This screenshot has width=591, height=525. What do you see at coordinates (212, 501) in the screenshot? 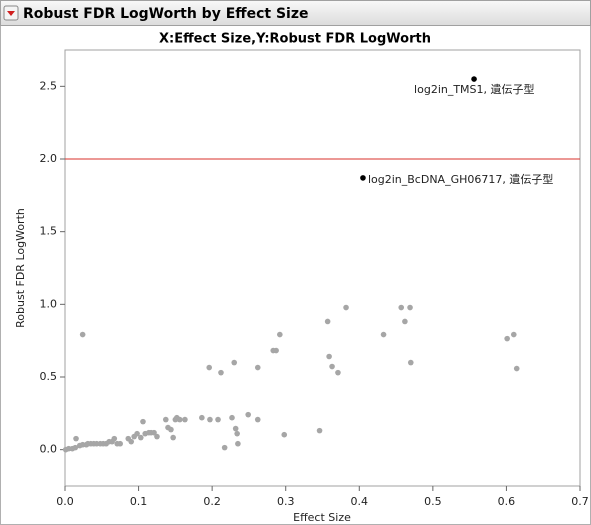
I see `x-tick-label: 0.2` at bounding box center [212, 501].